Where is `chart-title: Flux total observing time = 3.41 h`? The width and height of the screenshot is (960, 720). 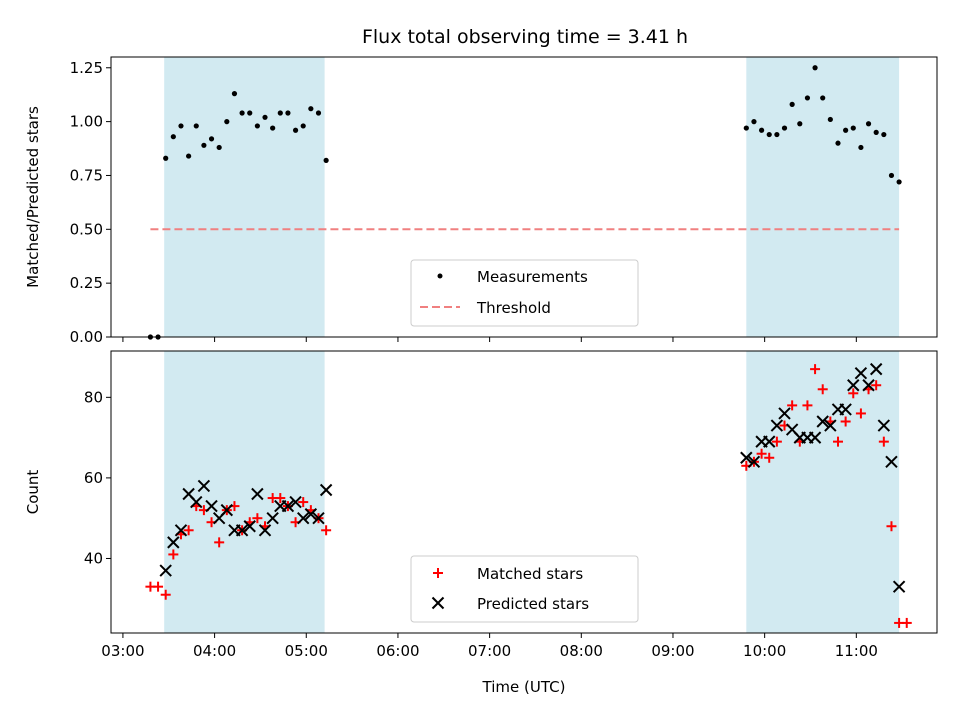
chart-title: Flux total observing time = 3.41 h is located at coordinates (525, 37).